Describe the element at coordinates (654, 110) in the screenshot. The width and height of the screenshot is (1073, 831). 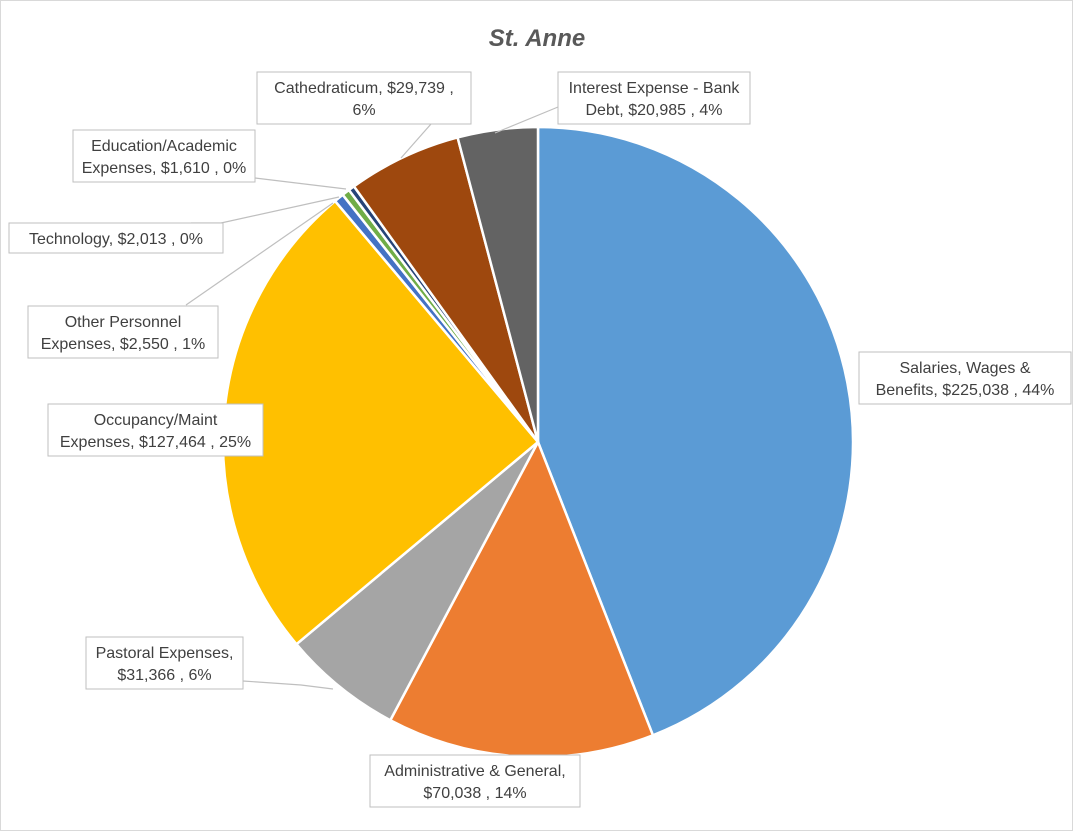
I see `data-label-text: Debt, $20,985 , 4%` at that location.